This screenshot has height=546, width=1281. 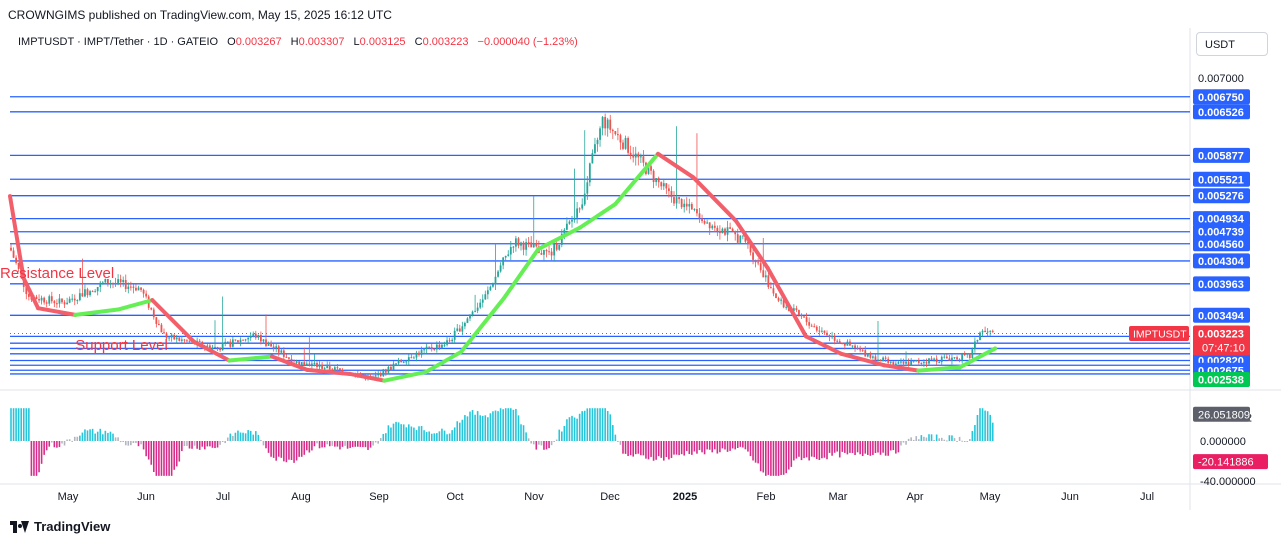 What do you see at coordinates (1221, 180) in the screenshot?
I see `level-price-label: 0.005521` at bounding box center [1221, 180].